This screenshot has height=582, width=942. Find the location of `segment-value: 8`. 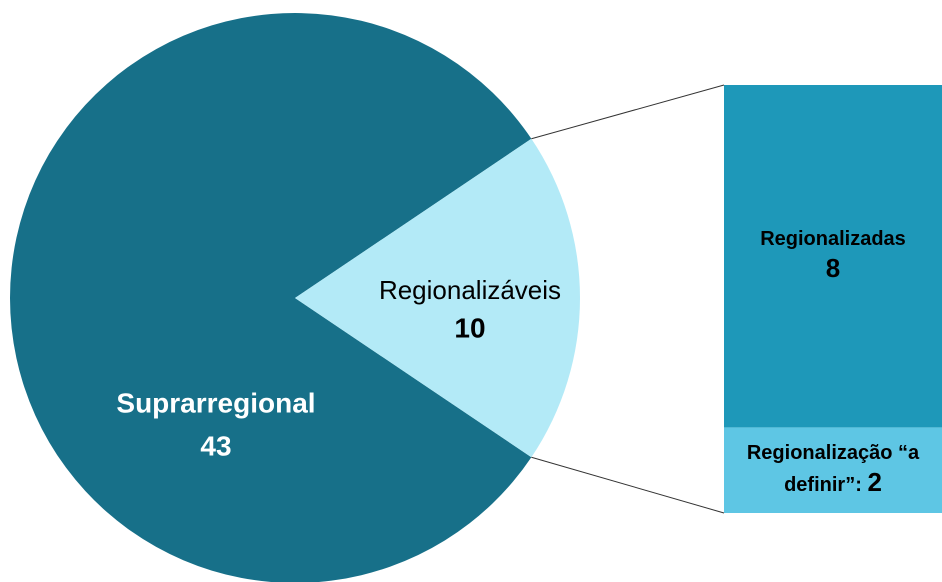

segment-value: 8 is located at coordinates (833, 268).